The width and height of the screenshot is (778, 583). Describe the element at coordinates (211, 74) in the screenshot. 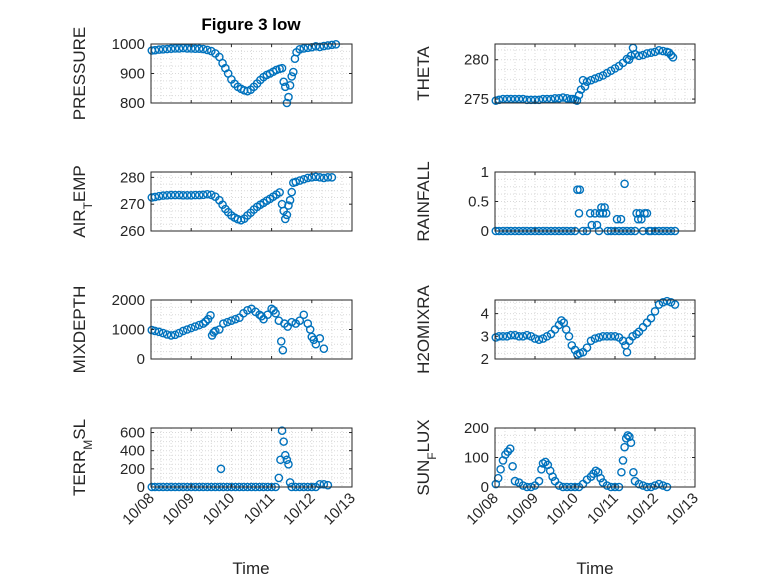

I see `subplot-pressure: 800 900 1000 PRESSURE` at that location.